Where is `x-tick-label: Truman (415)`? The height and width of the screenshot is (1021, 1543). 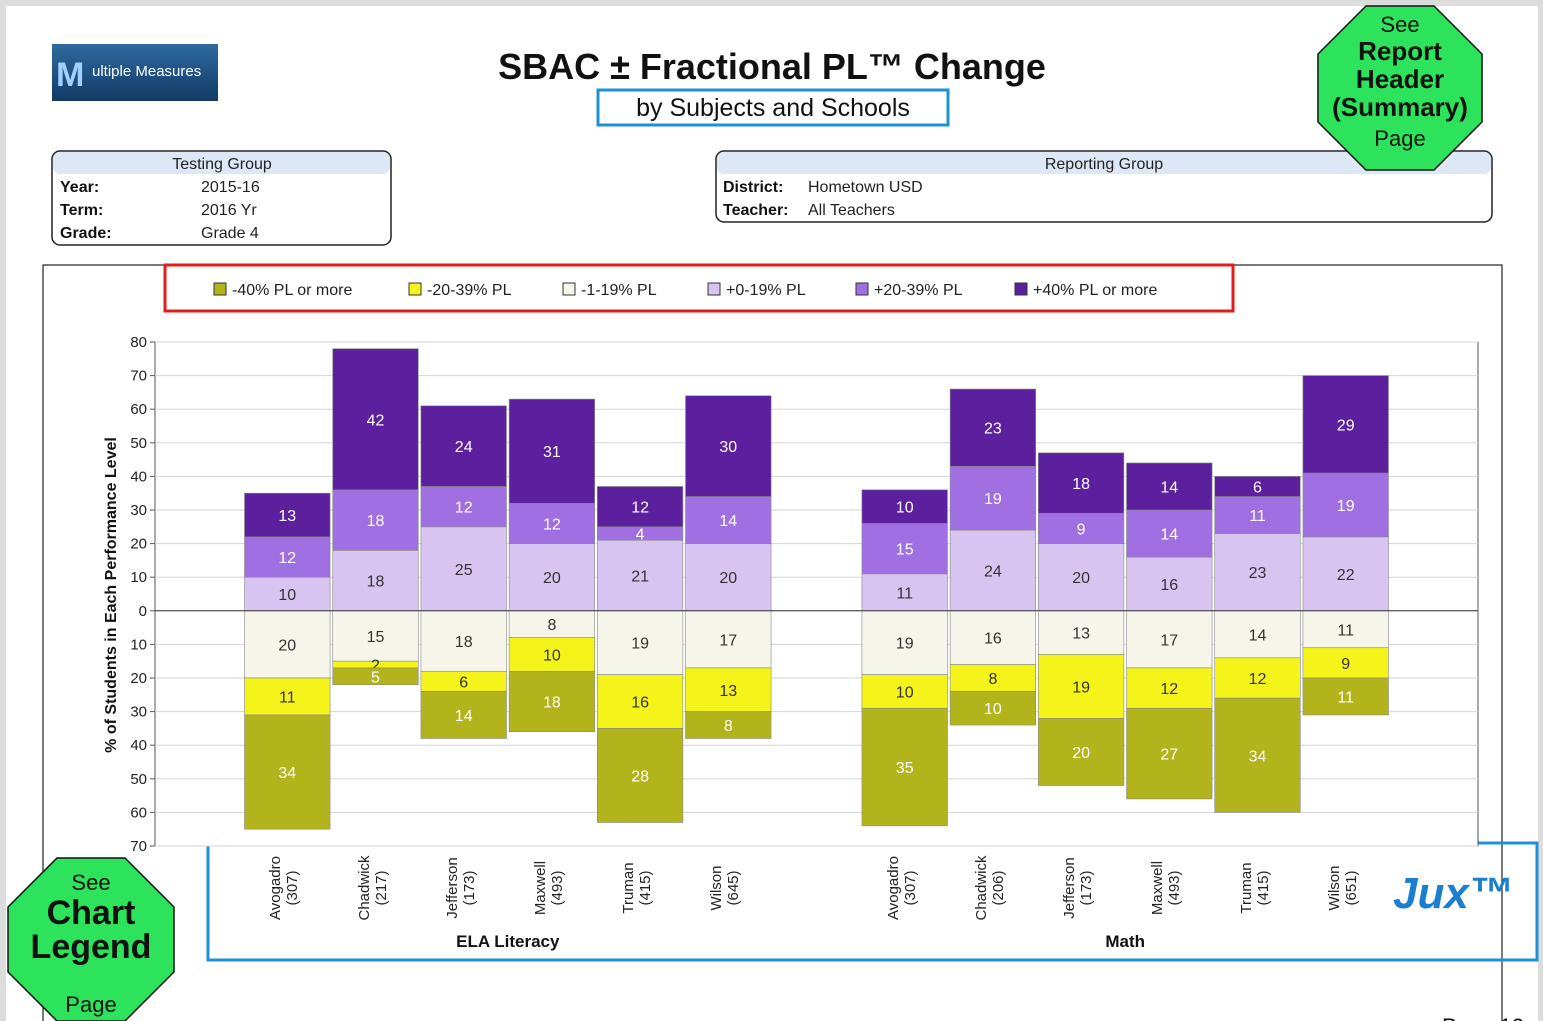 x-tick-label: Truman (415) is located at coordinates (637, 888).